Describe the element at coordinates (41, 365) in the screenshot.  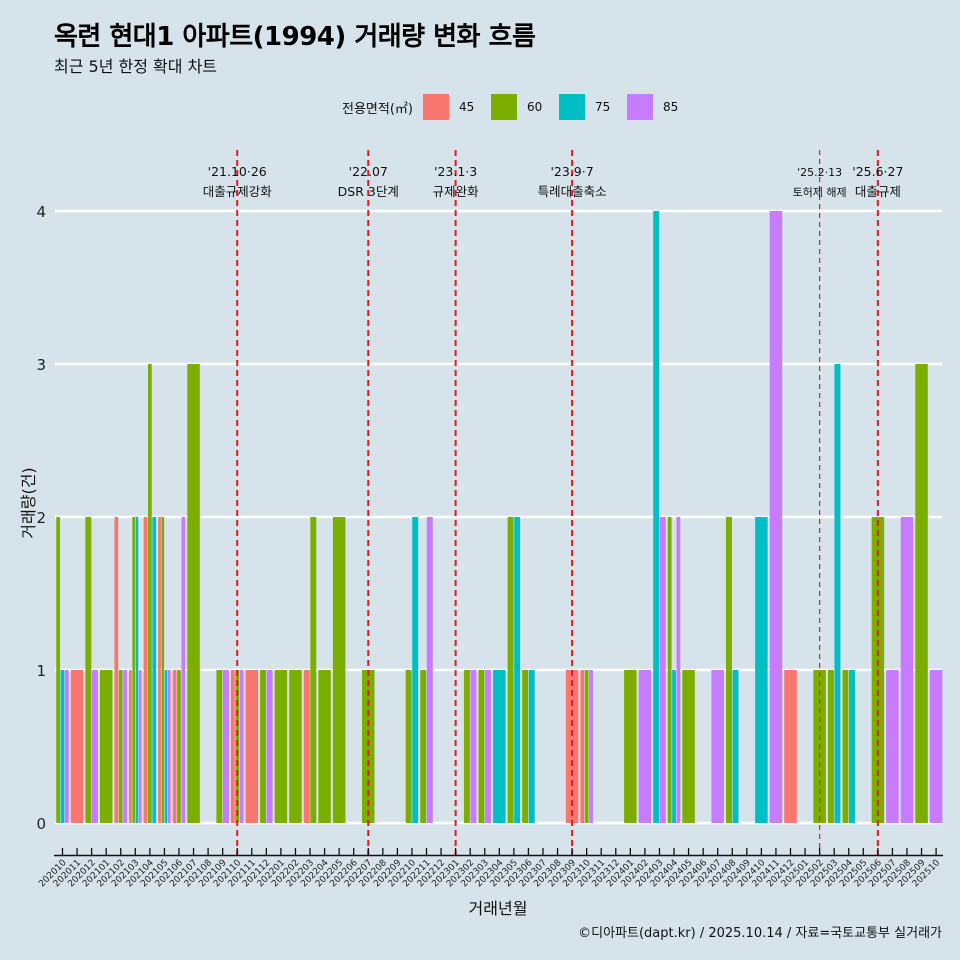
I see `y-tick-label: 3` at that location.